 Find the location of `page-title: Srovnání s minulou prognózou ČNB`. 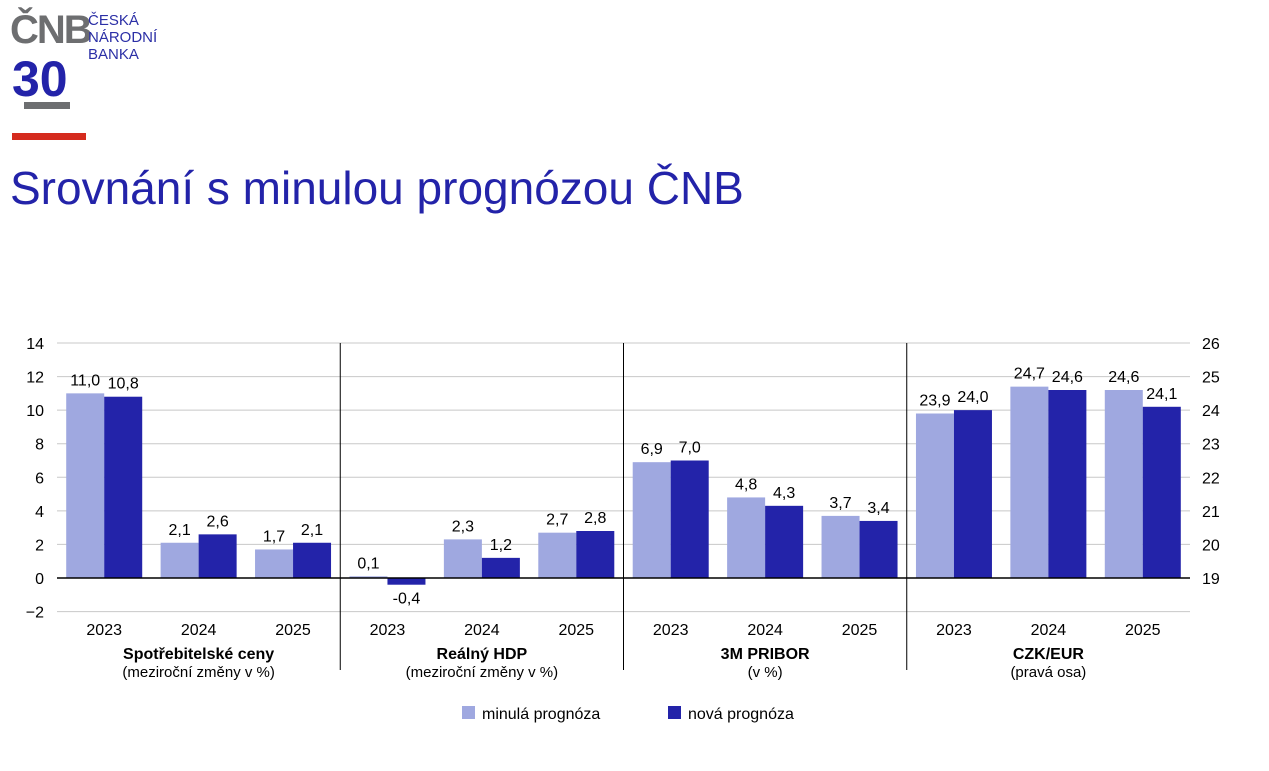

page-title: Srovnání s minulou prognózou ČNB is located at coordinates (377, 188).